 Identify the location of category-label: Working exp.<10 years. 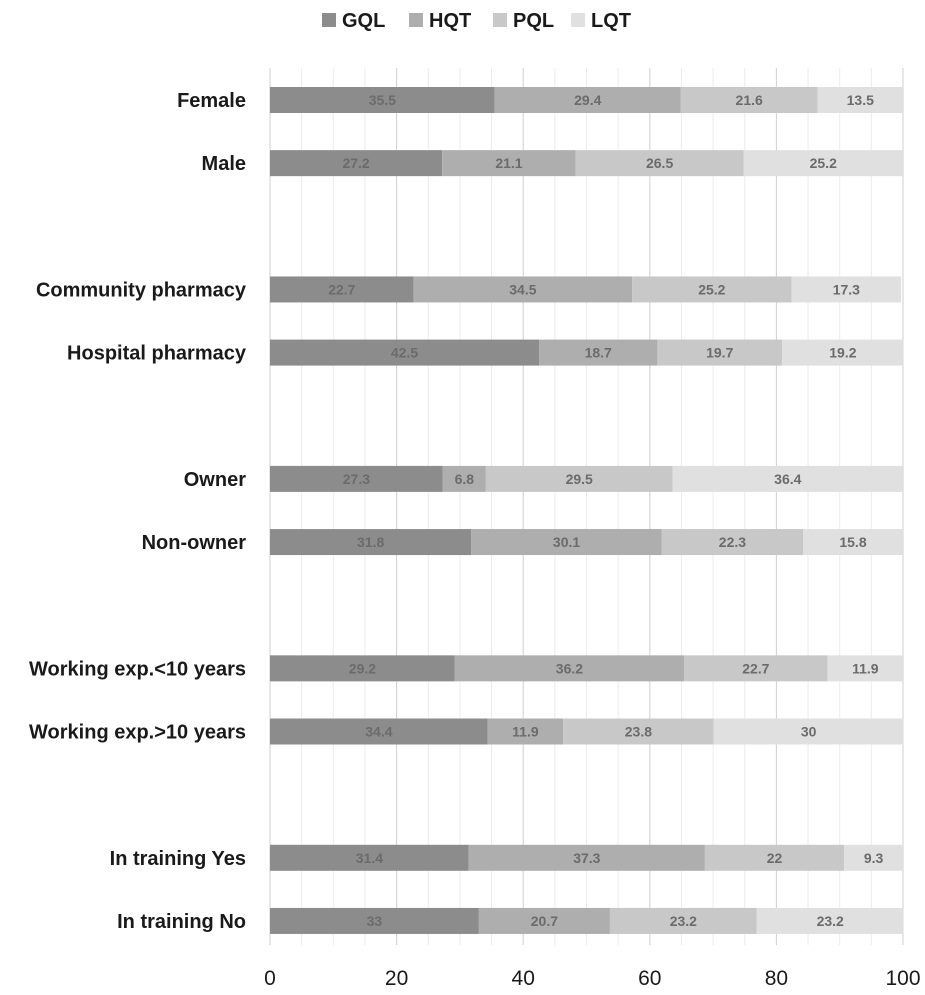
(137, 669).